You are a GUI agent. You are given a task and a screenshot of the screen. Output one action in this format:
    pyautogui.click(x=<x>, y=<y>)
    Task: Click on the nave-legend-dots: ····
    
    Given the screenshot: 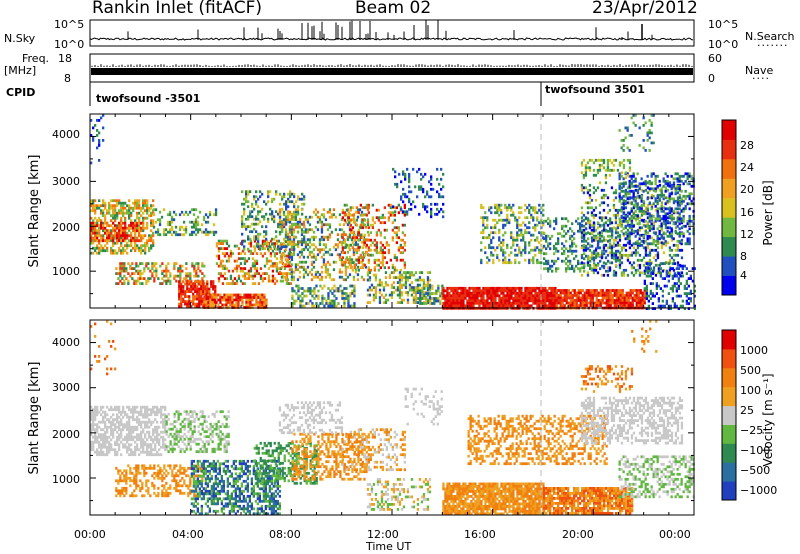 What is the action you would take?
    pyautogui.click(x=761, y=78)
    